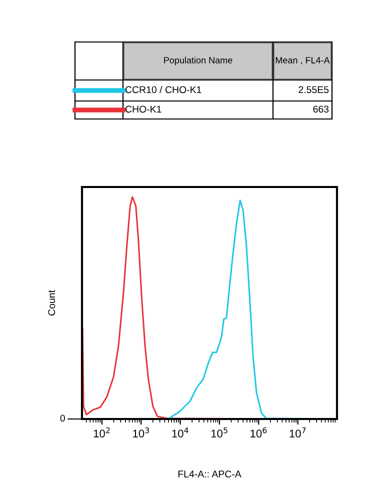 The image size is (375, 491). Describe the element at coordinates (303, 60) in the screenshot. I see `text: Mean , FL4-A` at that location.